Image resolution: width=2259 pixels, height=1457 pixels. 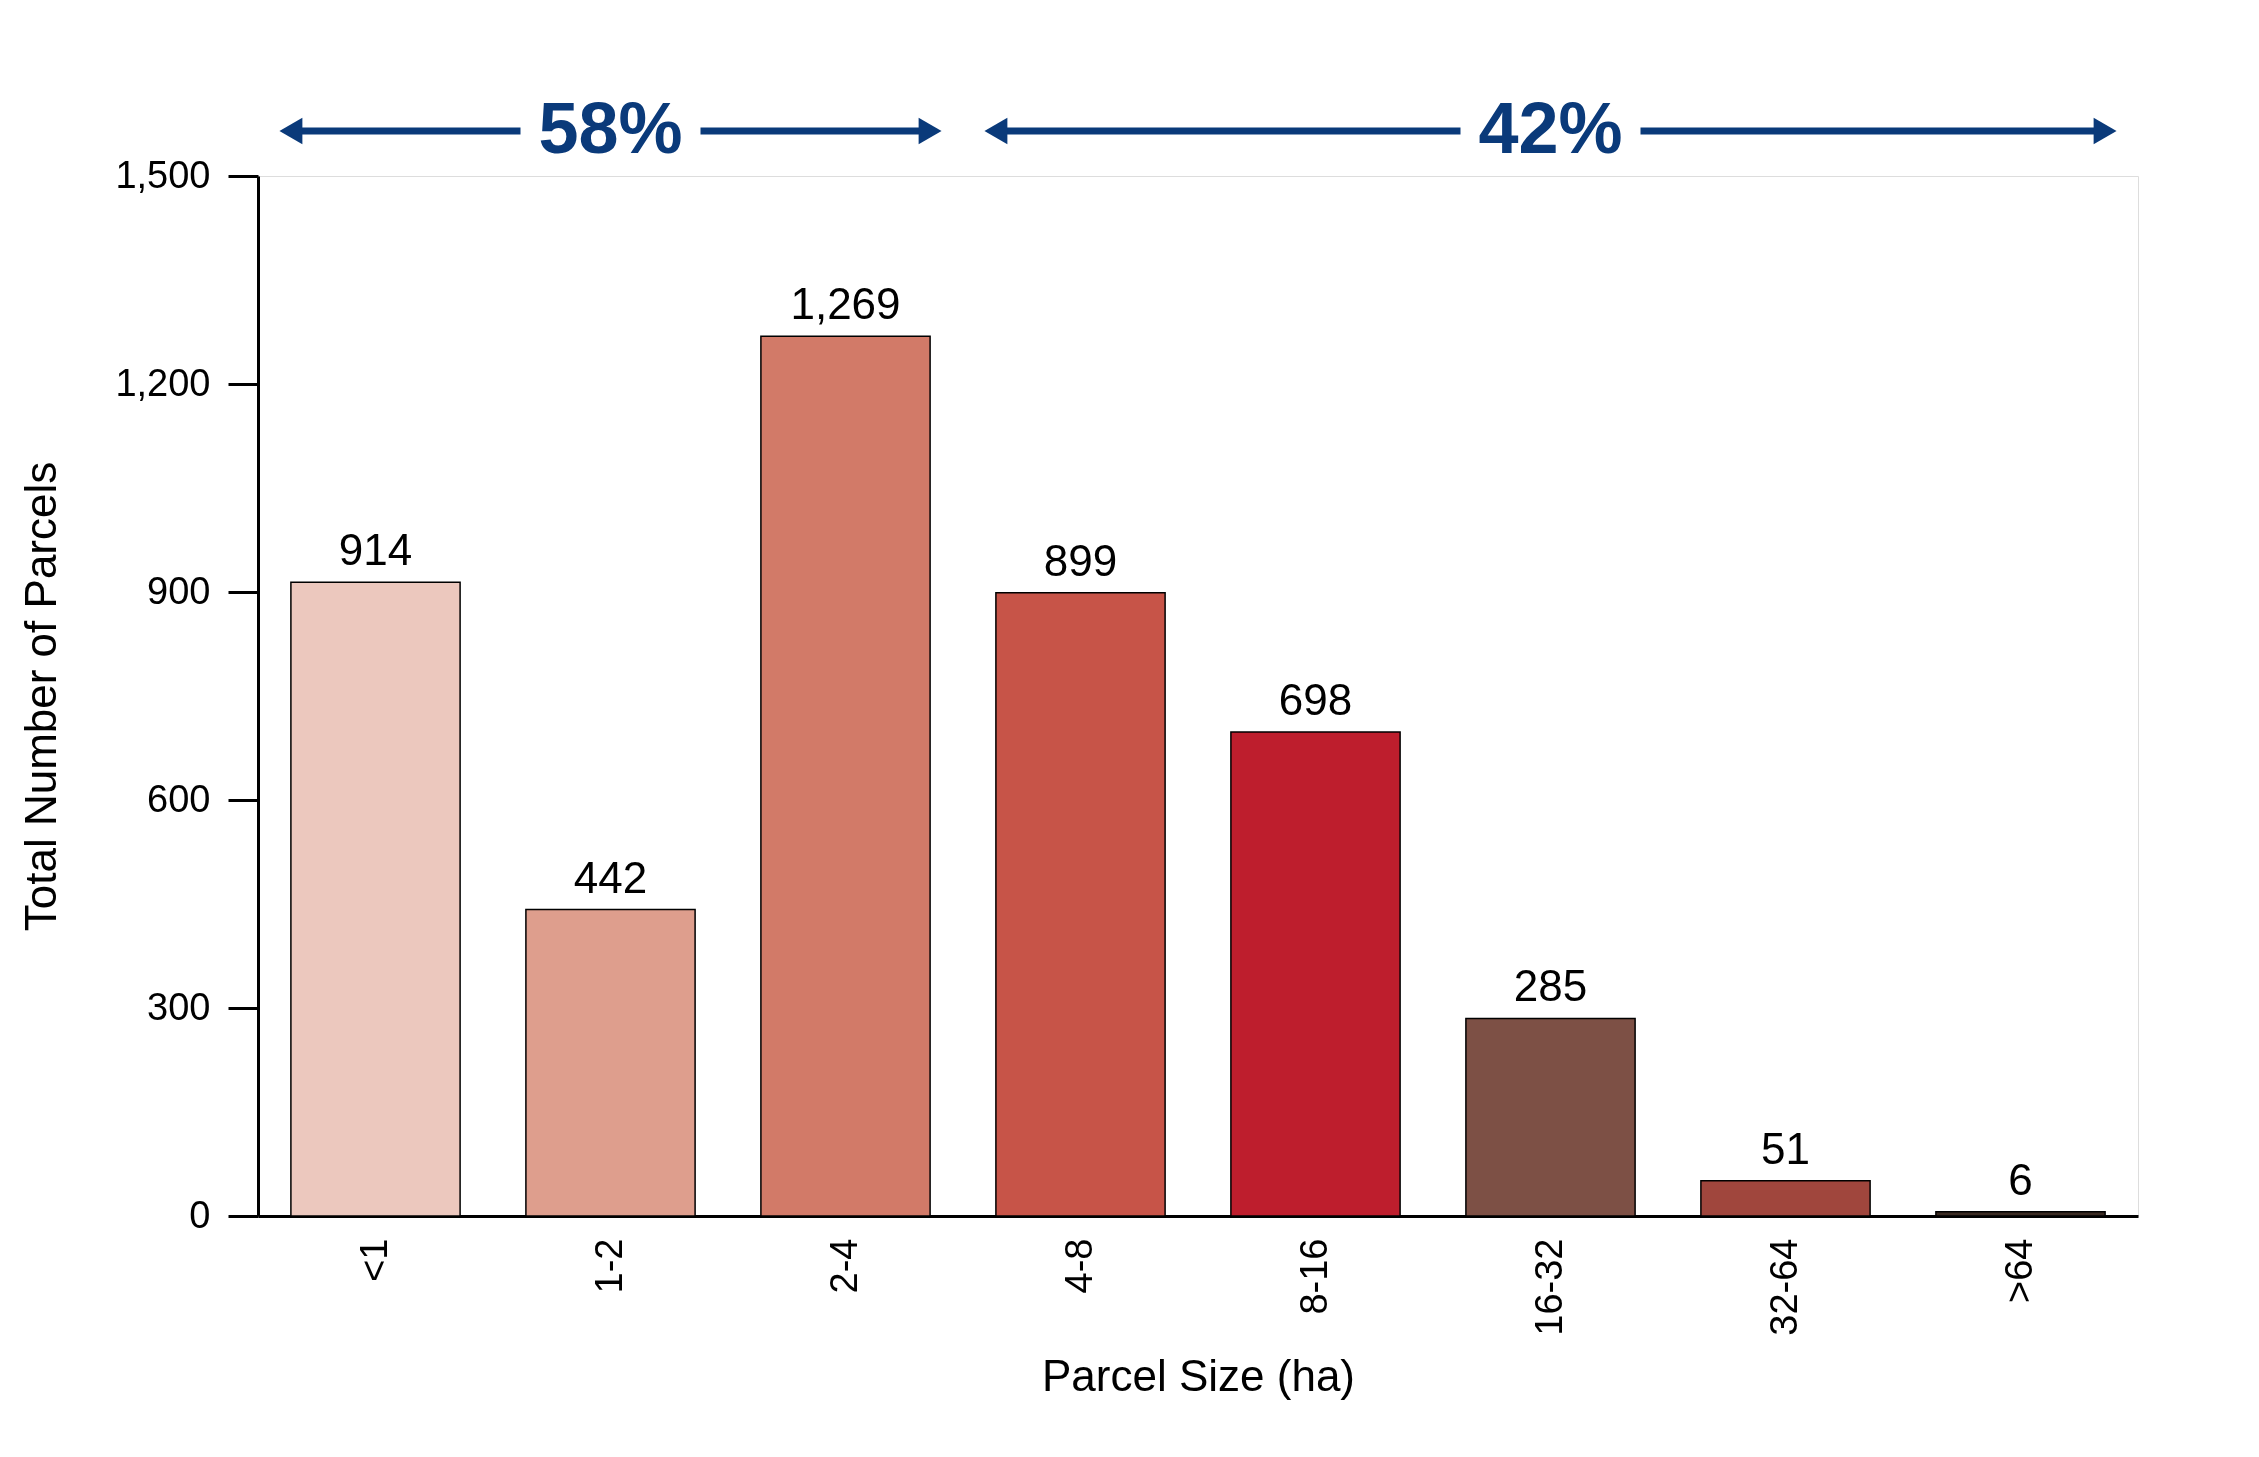 What do you see at coordinates (1550, 128) in the screenshot?
I see `text: 42%` at bounding box center [1550, 128].